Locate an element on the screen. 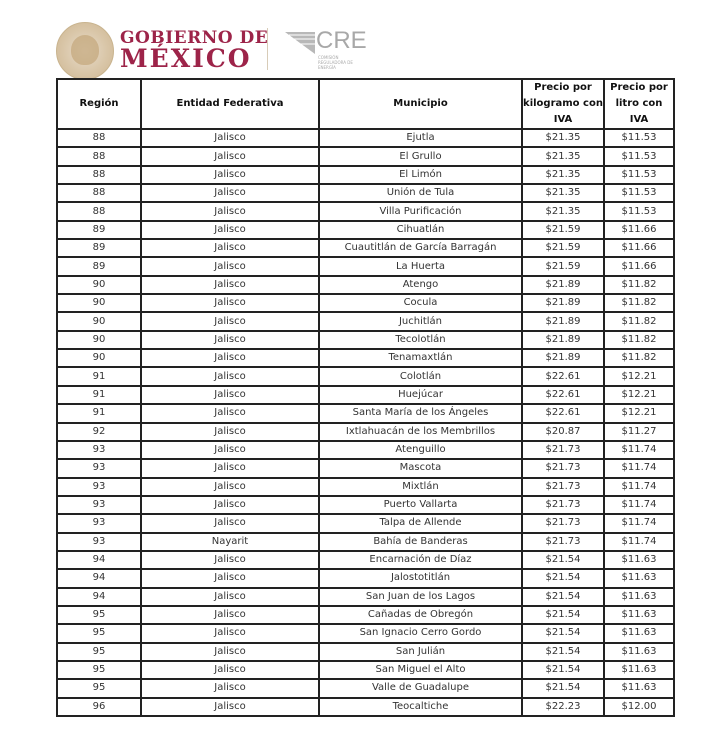 Image resolution: width=720 pixels, height=733 pixels. cell-municipality: Cañadas de Obregón is located at coordinates (420, 615).